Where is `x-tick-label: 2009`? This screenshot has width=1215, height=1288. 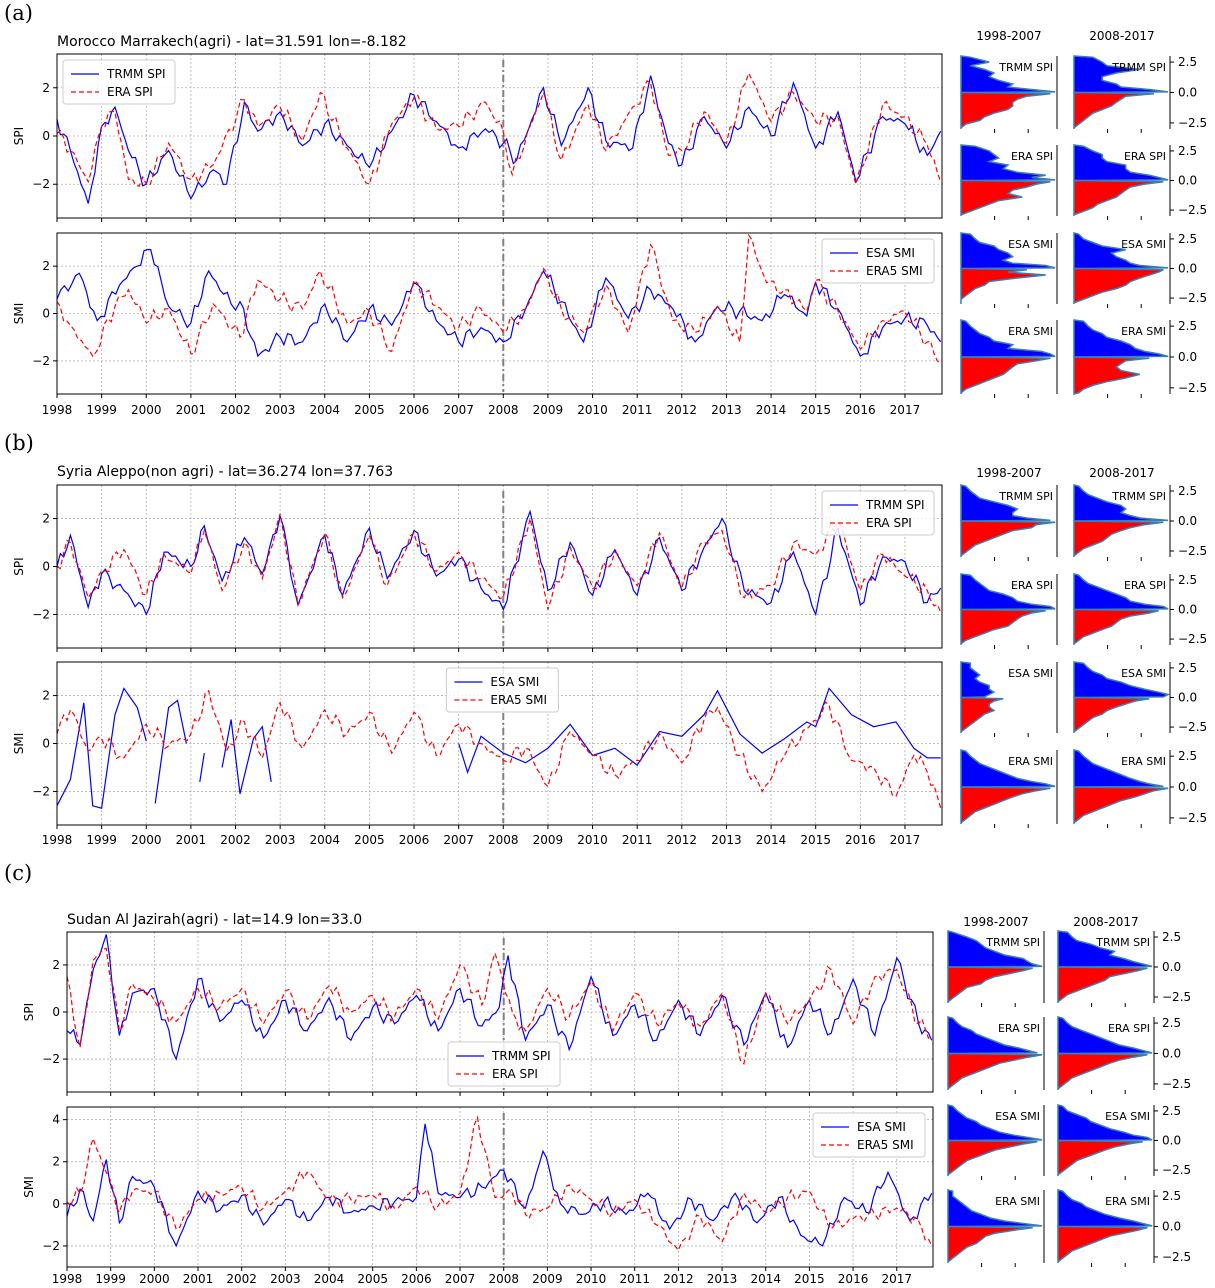 x-tick-label: 2009 is located at coordinates (548, 840).